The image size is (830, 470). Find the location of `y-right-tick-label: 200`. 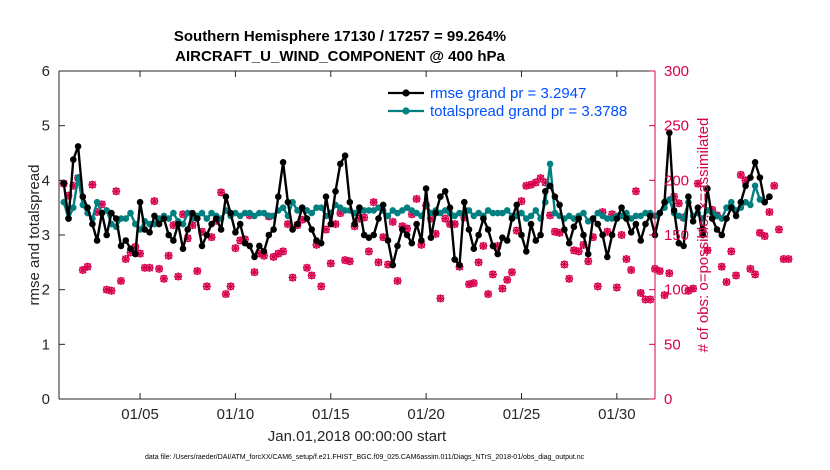

y-right-tick-label: 200 is located at coordinates (676, 180).